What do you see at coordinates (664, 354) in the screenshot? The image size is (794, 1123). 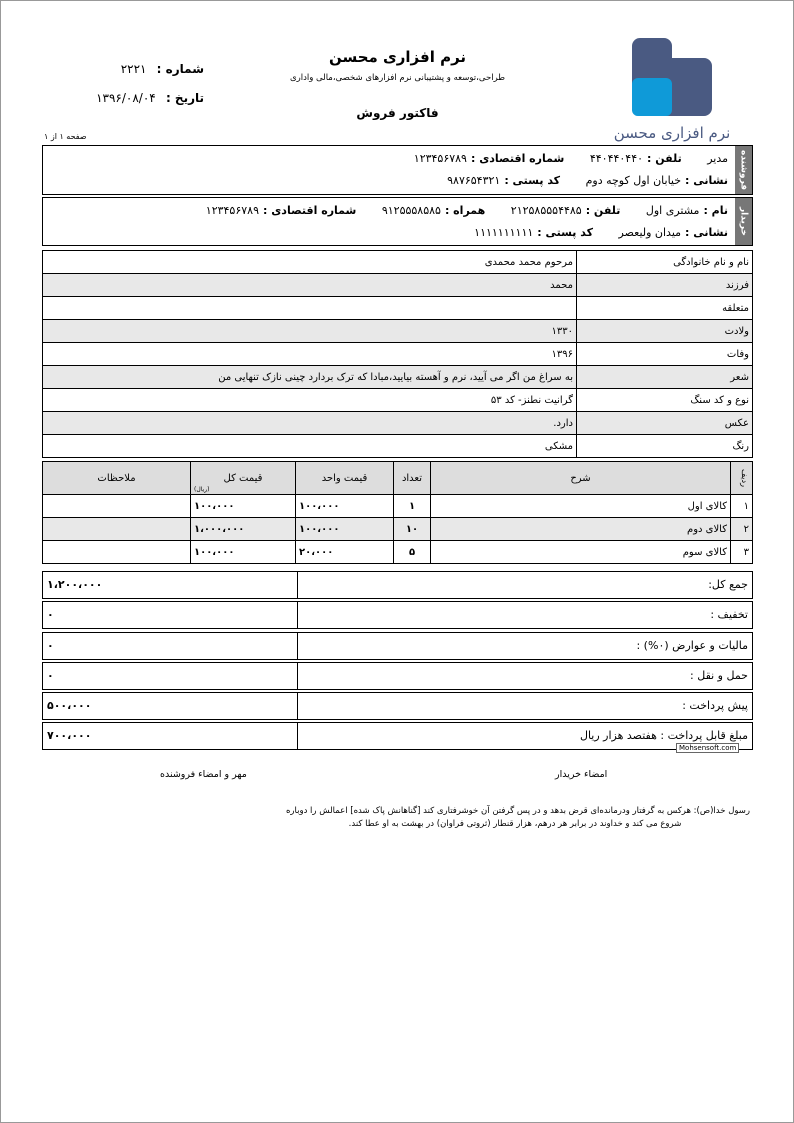 I see `details-label: وفات` at bounding box center [664, 354].